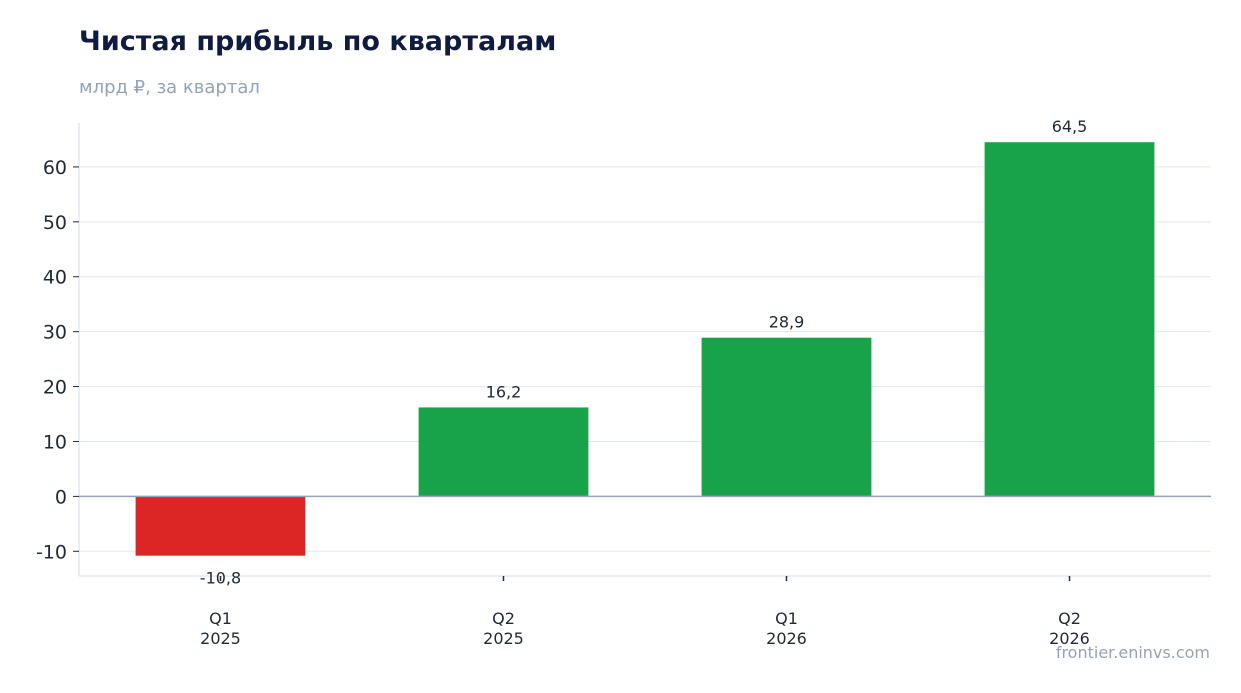  What do you see at coordinates (55, 442) in the screenshot?
I see `y-tick-label: 10` at bounding box center [55, 442].